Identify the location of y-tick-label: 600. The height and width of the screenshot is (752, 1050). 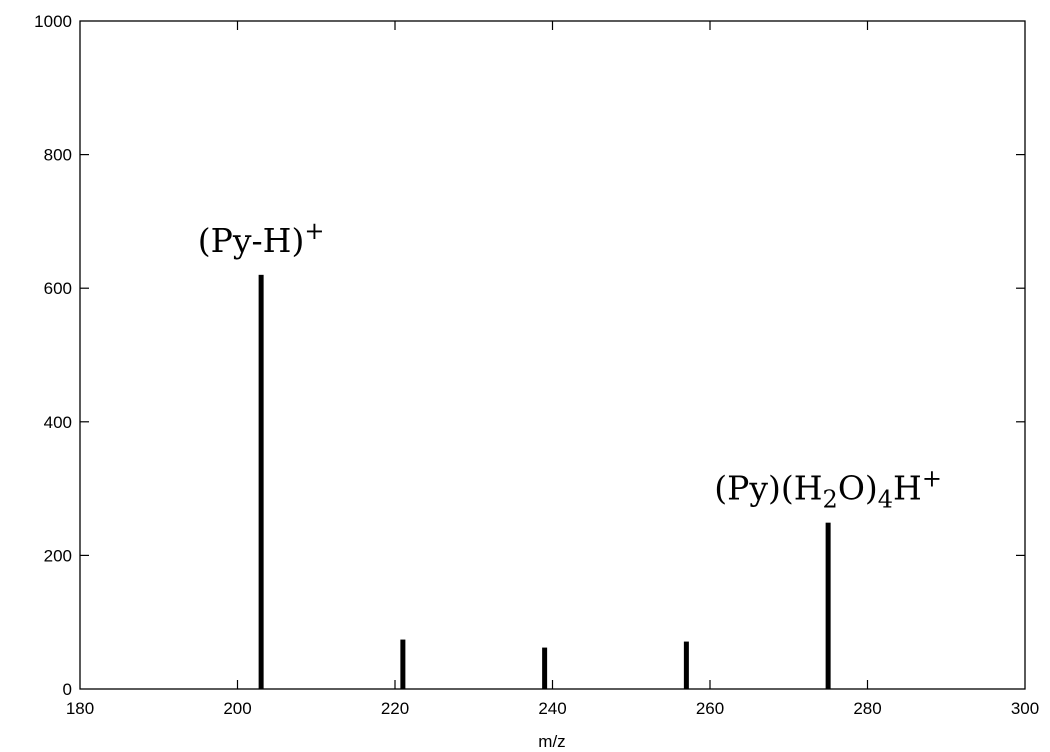
(58, 288).